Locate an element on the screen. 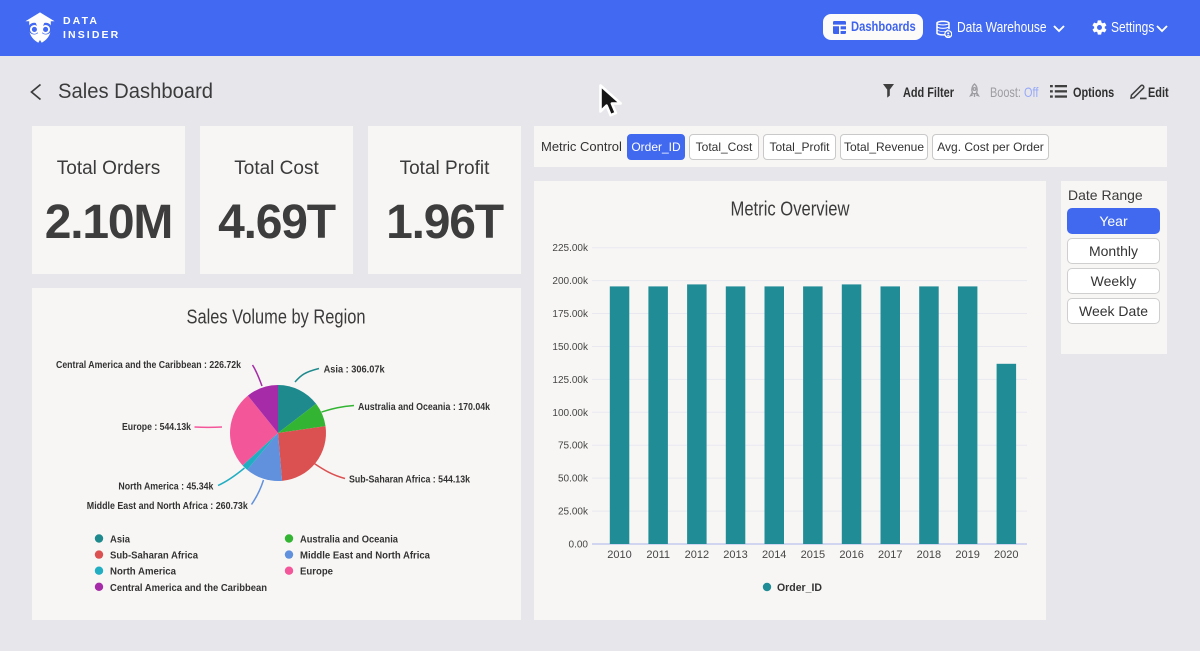  svg-text: 100.00k is located at coordinates (570, 413).